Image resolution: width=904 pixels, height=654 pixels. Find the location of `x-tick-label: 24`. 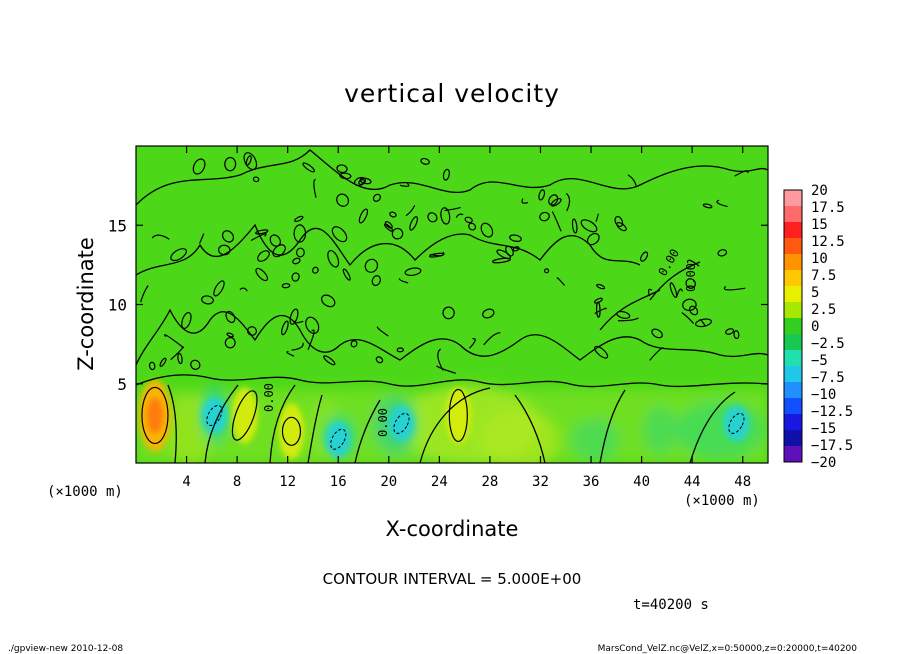

x-tick-label: 24 is located at coordinates (439, 482).